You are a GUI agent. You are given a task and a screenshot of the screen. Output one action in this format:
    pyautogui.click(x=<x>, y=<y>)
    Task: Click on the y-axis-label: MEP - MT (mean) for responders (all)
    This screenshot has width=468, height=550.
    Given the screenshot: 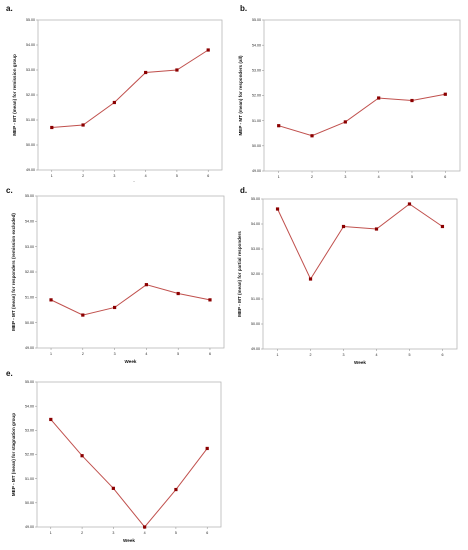 What is the action you would take?
    pyautogui.click(x=240, y=95)
    